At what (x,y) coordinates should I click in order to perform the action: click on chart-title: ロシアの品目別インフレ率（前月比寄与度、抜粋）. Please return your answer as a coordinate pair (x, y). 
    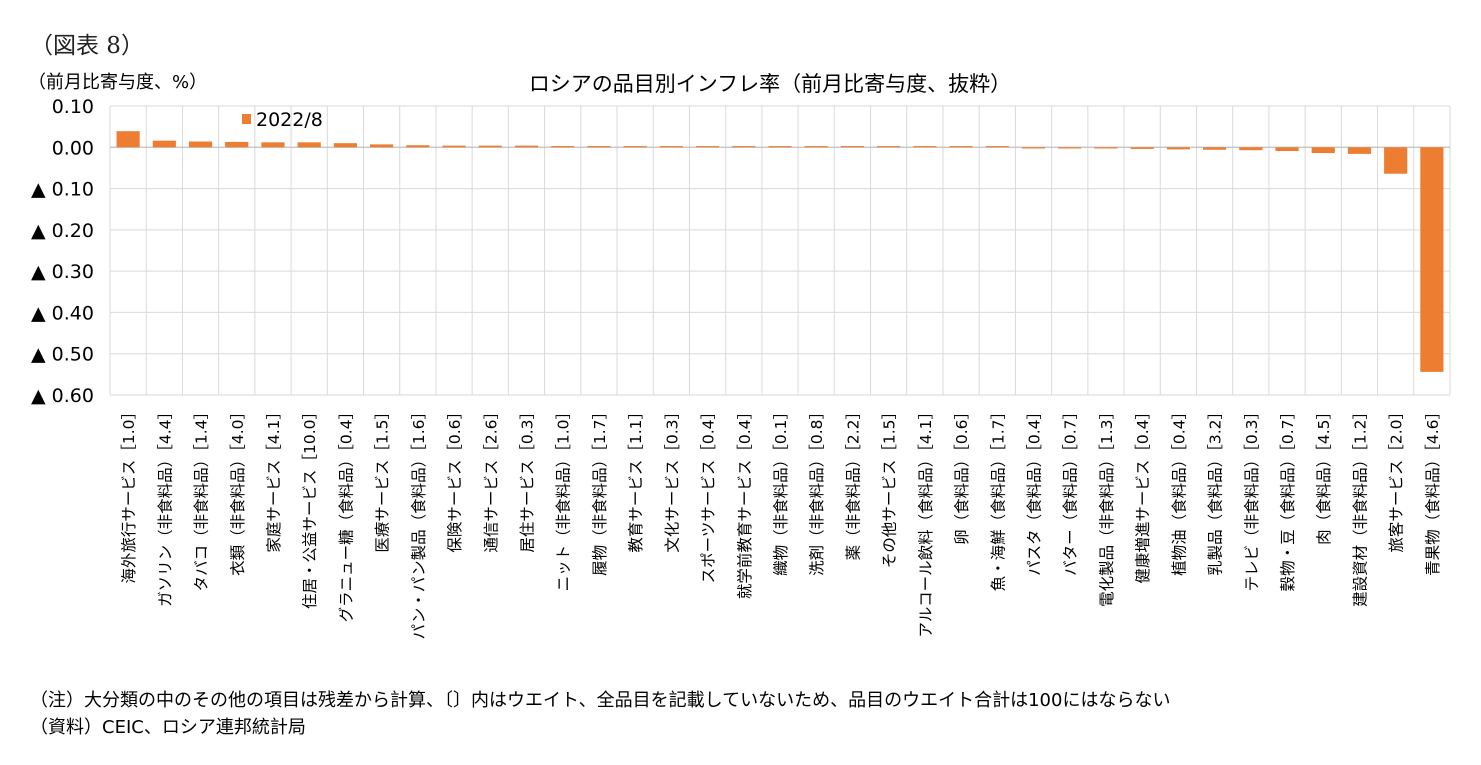
    Looking at the image, I should click on (770, 84).